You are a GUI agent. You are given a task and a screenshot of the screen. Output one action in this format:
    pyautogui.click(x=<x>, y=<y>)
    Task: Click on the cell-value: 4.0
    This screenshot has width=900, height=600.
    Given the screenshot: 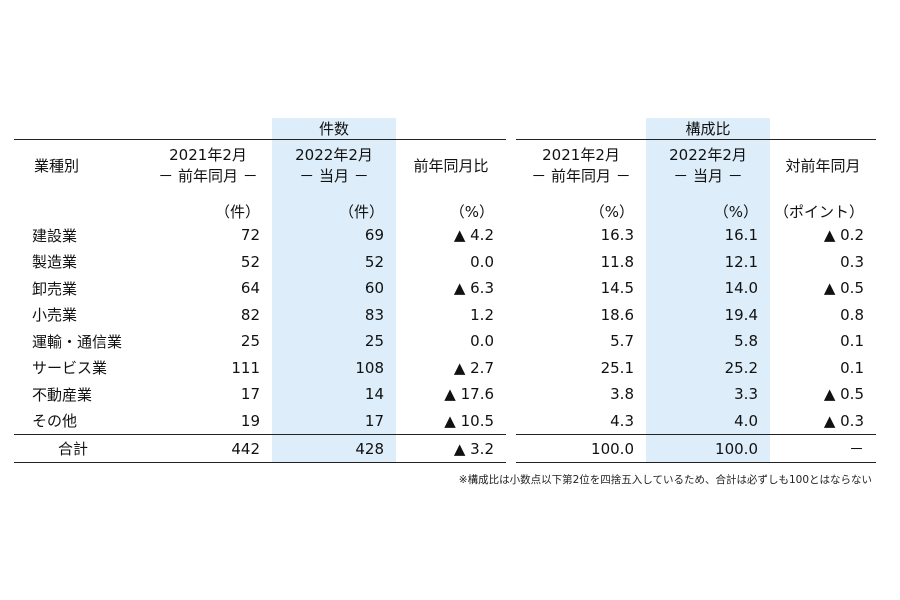 What is the action you would take?
    pyautogui.click(x=708, y=421)
    